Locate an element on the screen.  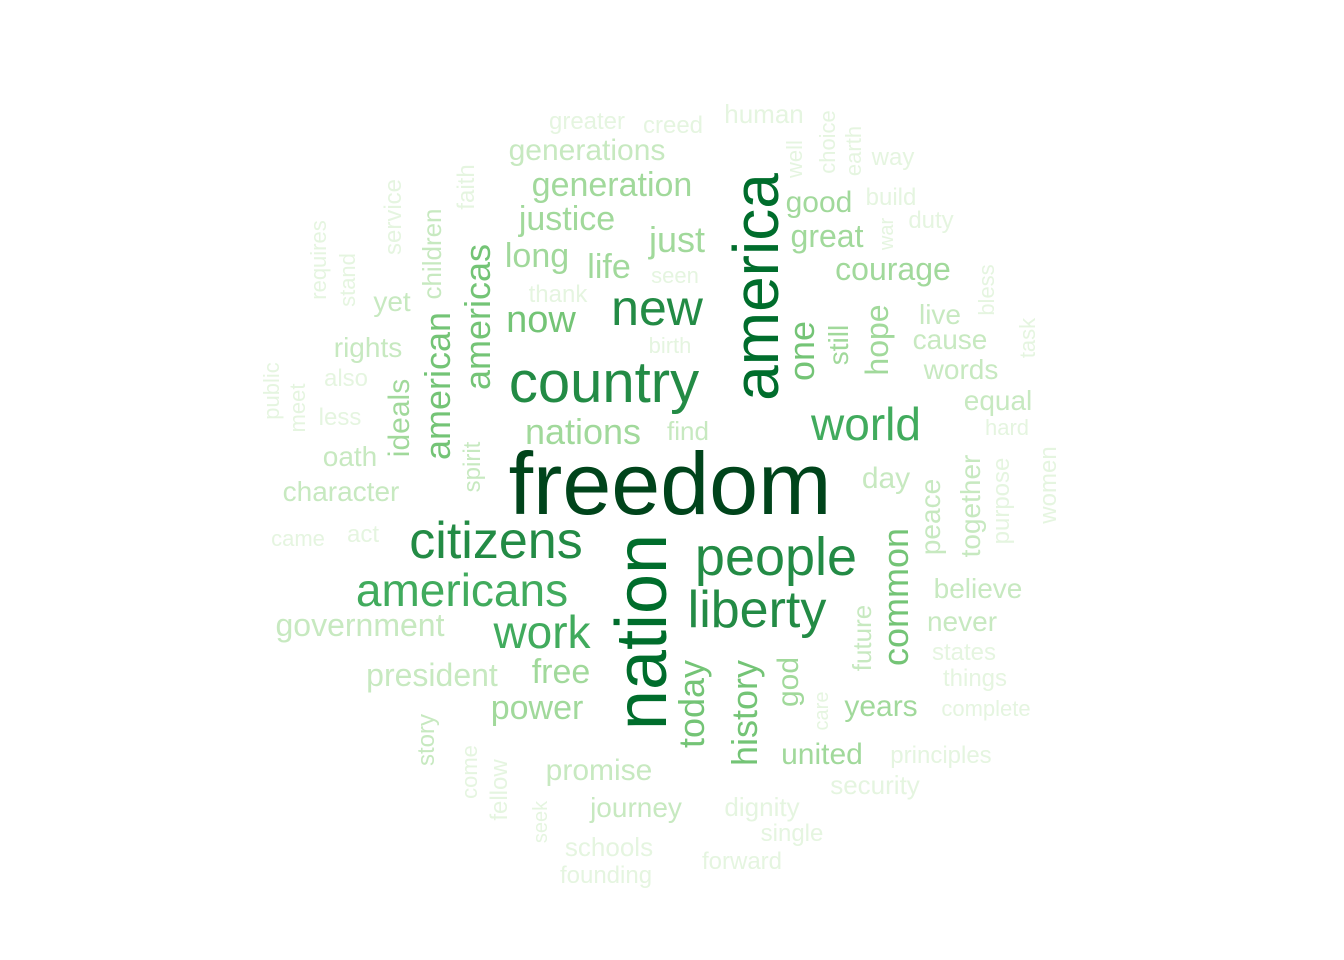
word-history: history is located at coordinates (744, 713).